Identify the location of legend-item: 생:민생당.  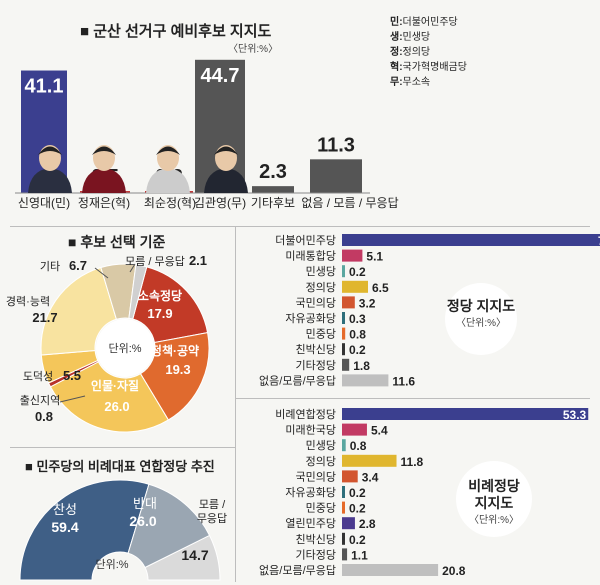
(428, 37).